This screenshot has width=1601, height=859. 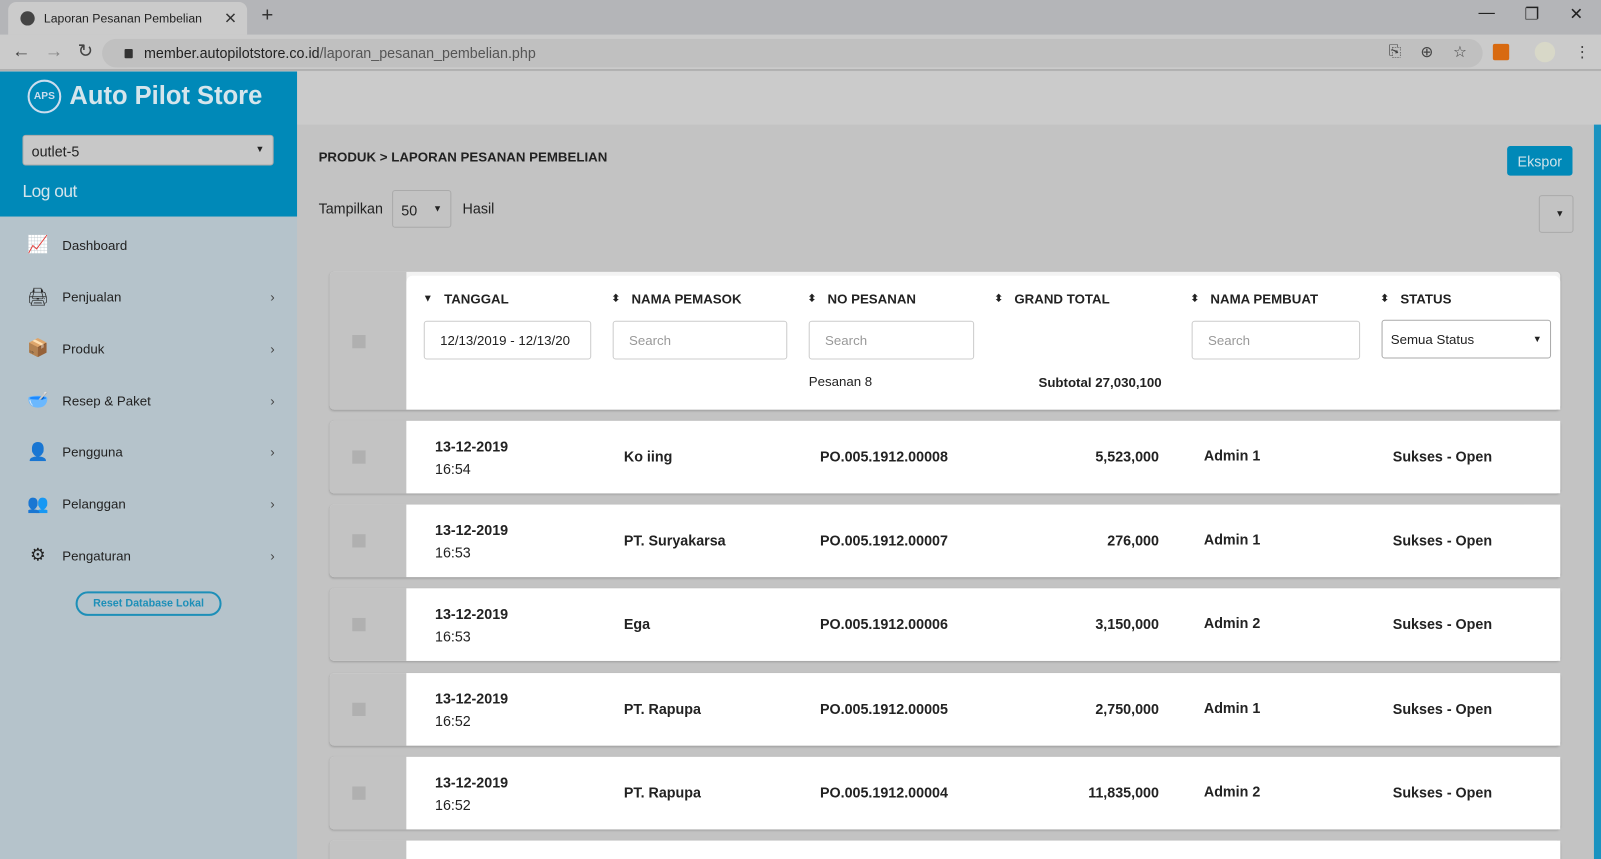 I want to click on column-header-grand-total: ⬍ GRAND TOTAL, so click(x=1052, y=298).